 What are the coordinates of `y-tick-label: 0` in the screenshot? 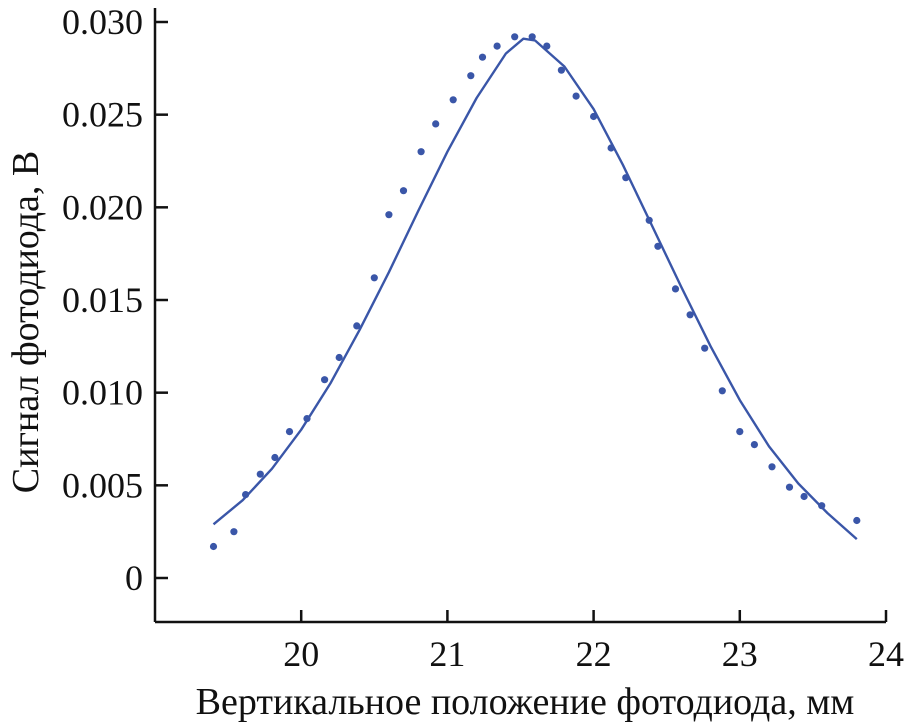 It's located at (134, 578).